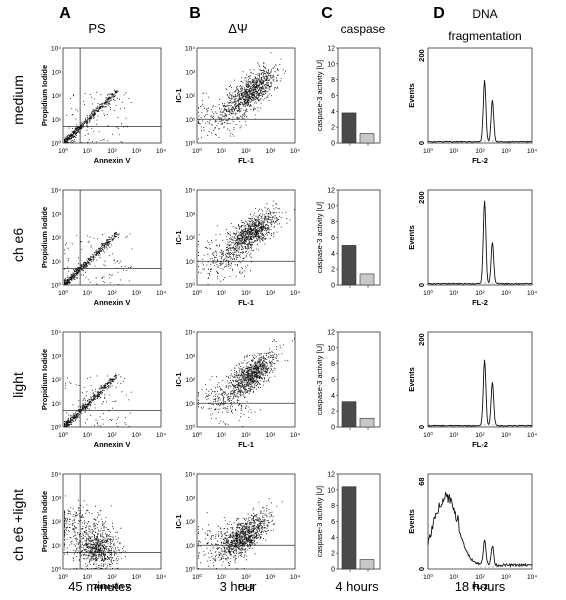  What do you see at coordinates (137, 293) in the screenshot?
I see `panel-a-row-2-xtick-label: 10³` at bounding box center [137, 293].